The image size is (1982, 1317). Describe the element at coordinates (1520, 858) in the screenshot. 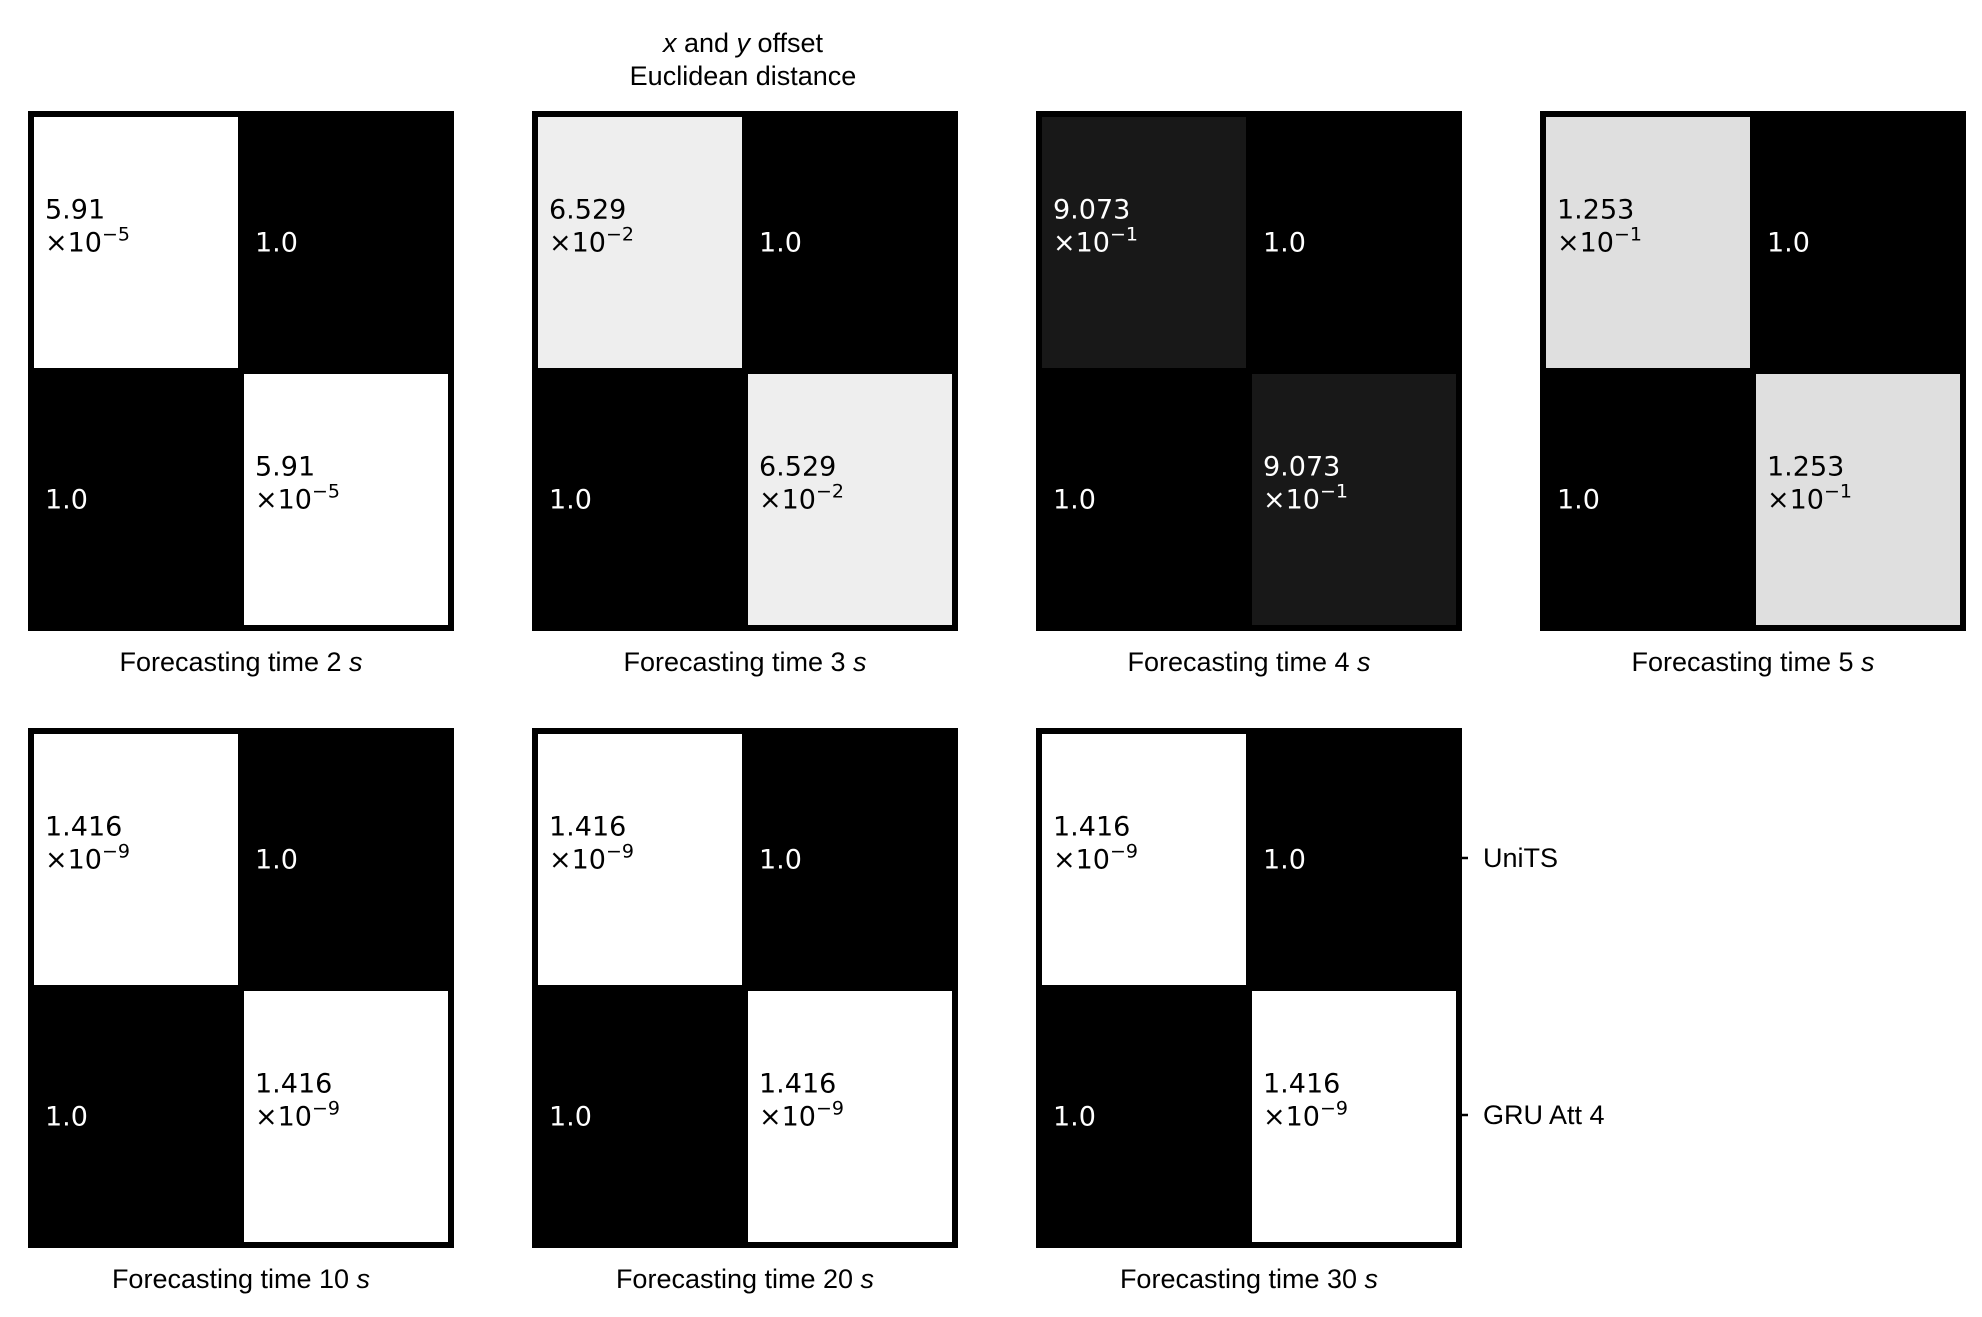

I see `row-label-units: UniTS` at that location.